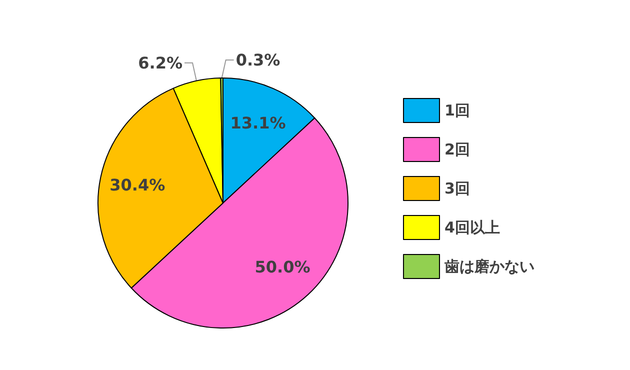  Describe the element at coordinates (258, 60) in the screenshot. I see `data-label: 0.3%` at that location.